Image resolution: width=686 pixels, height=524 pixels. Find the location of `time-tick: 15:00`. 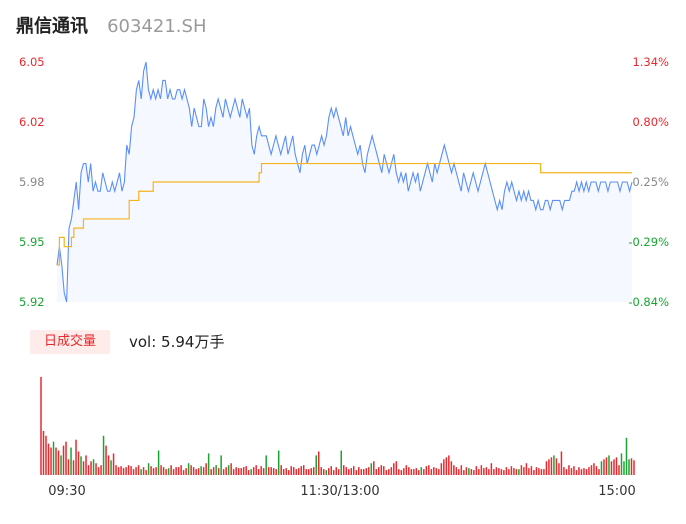

time-tick: 15:00 is located at coordinates (616, 491).